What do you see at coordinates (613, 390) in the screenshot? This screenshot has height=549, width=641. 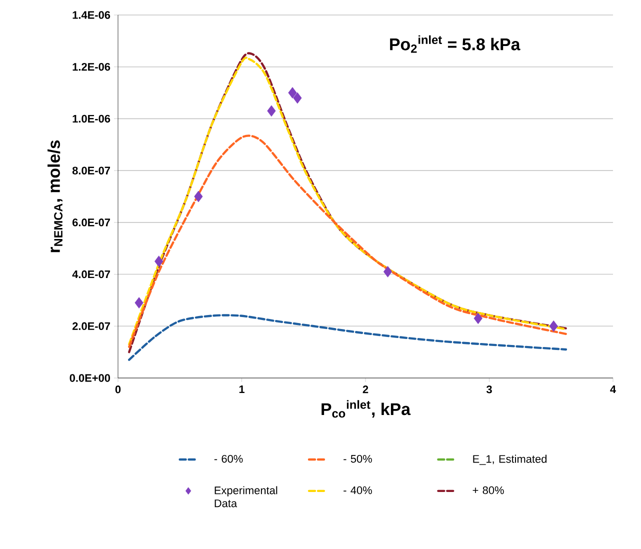 I see `x-tick-label: 4` at bounding box center [613, 390].